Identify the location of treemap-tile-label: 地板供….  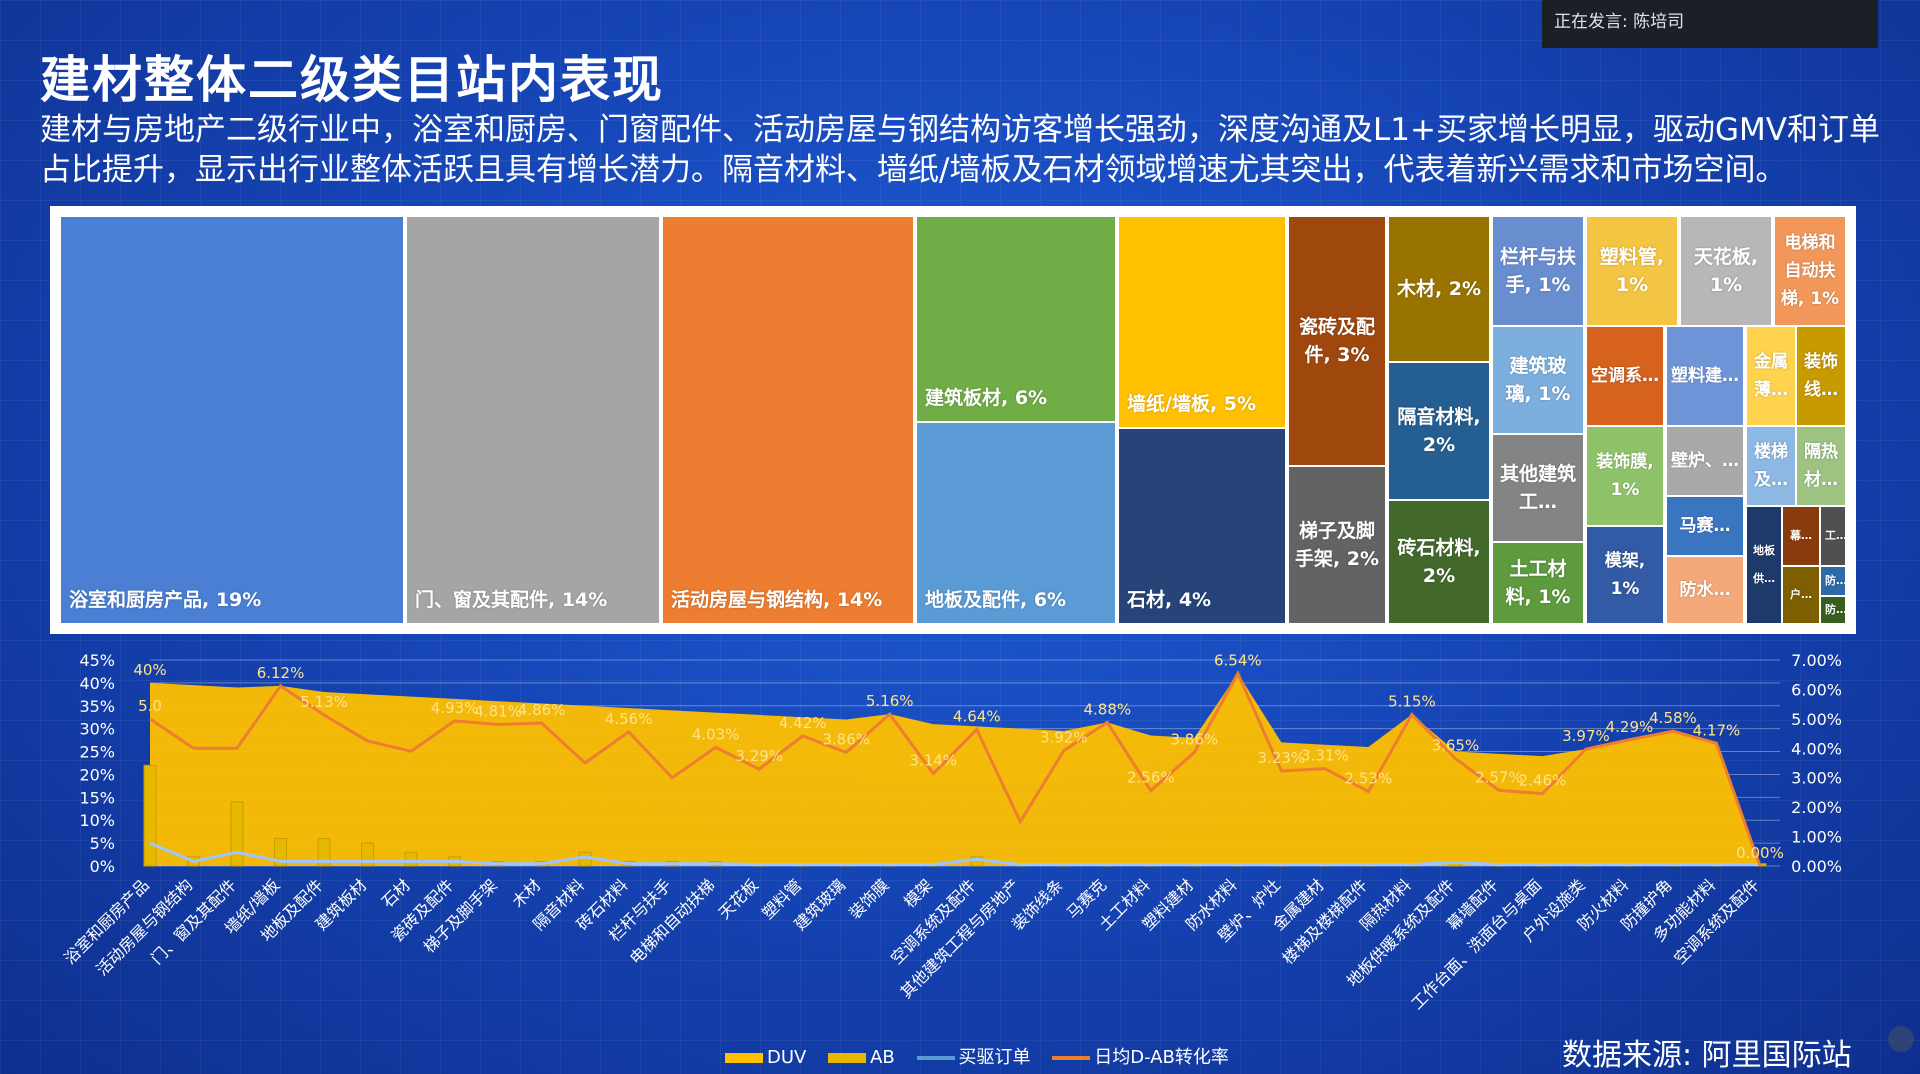
(1764, 564).